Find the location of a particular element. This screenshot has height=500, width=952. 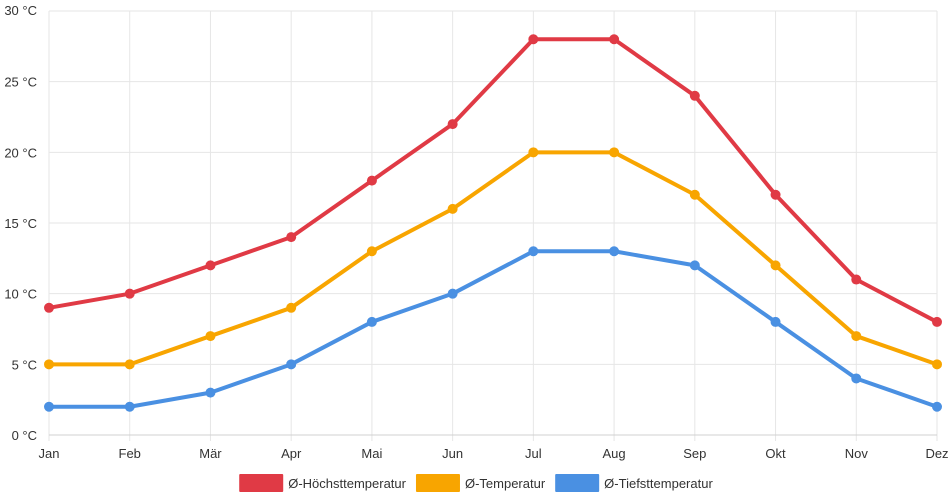

x-tick-label: Mai is located at coordinates (371, 453).